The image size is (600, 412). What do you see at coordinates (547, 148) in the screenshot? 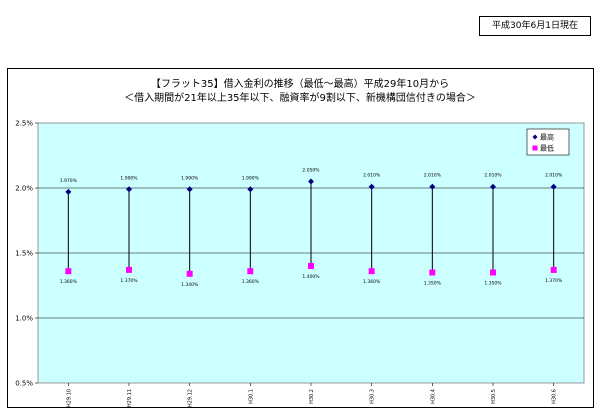
I see `legend-min-label: 最低` at bounding box center [547, 148].